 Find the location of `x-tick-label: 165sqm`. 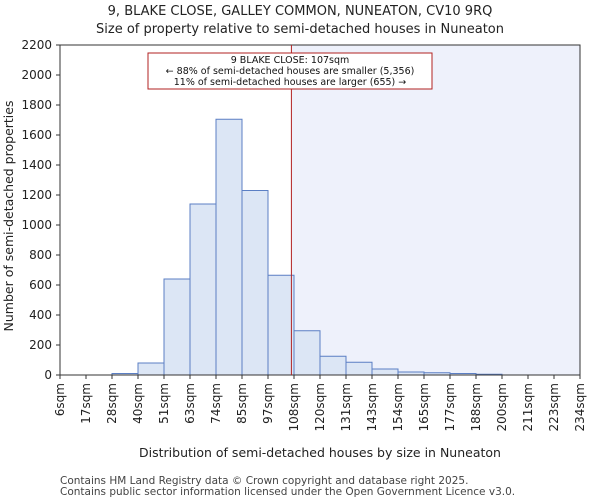

x-tick-label: 165sqm is located at coordinates (424, 407).